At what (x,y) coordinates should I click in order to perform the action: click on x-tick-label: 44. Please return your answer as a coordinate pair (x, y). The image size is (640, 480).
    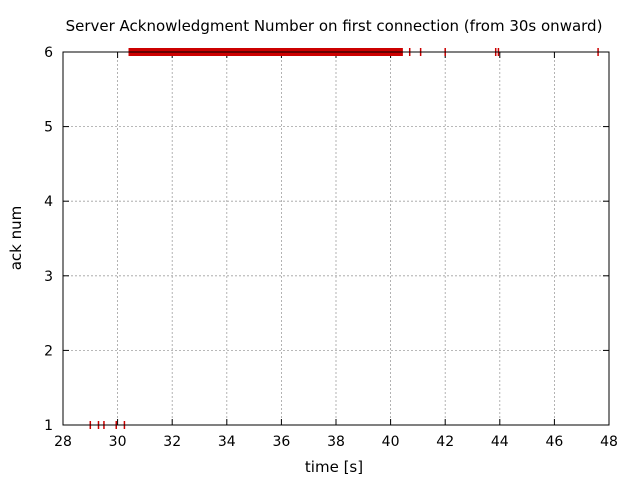
    Looking at the image, I should click on (500, 442).